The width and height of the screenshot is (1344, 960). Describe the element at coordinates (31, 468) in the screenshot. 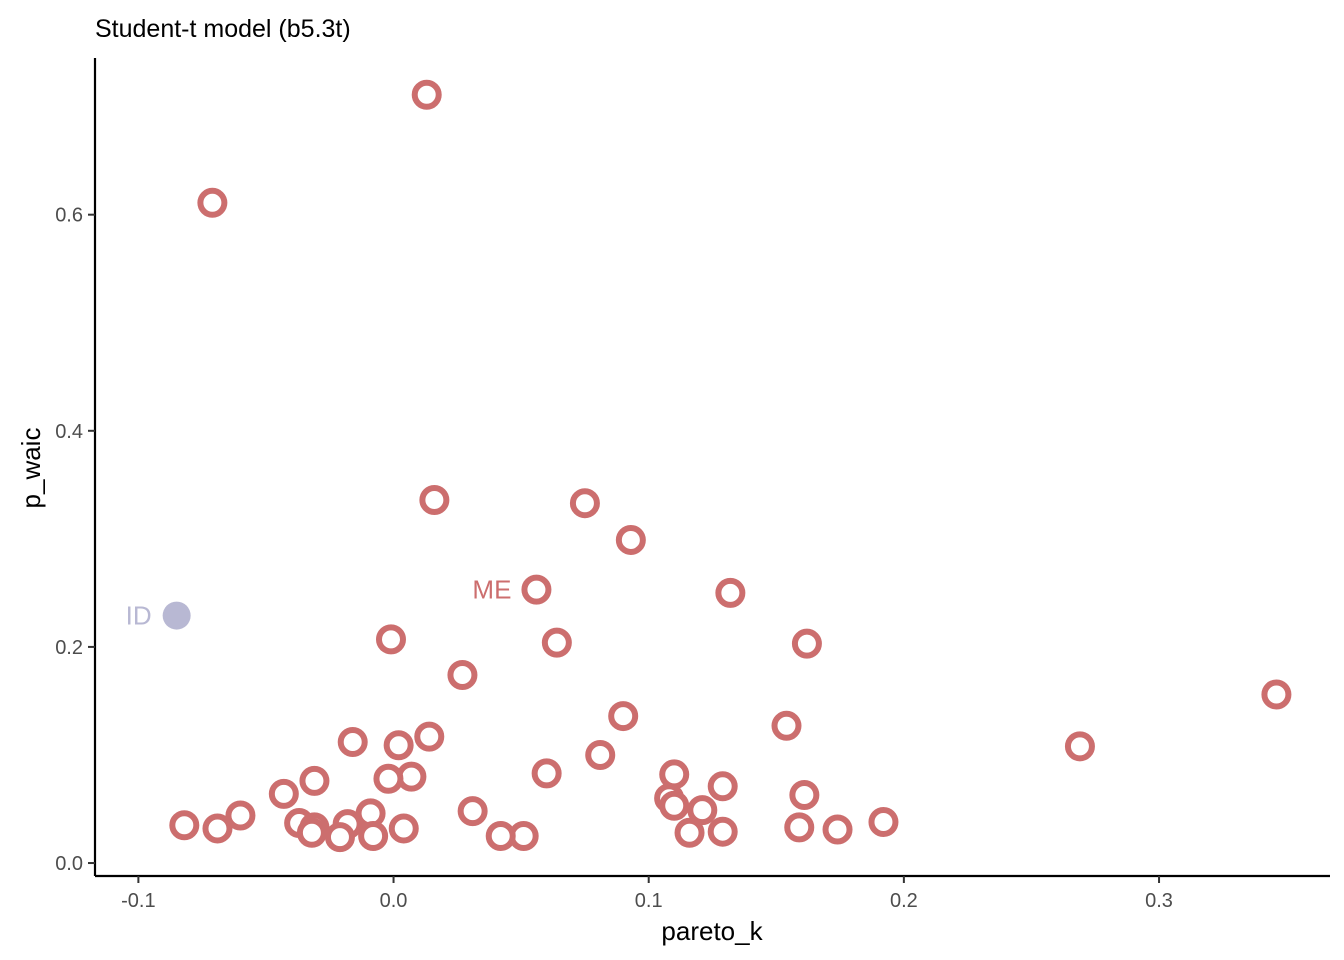

I see `y-axis-title: p_waic` at that location.